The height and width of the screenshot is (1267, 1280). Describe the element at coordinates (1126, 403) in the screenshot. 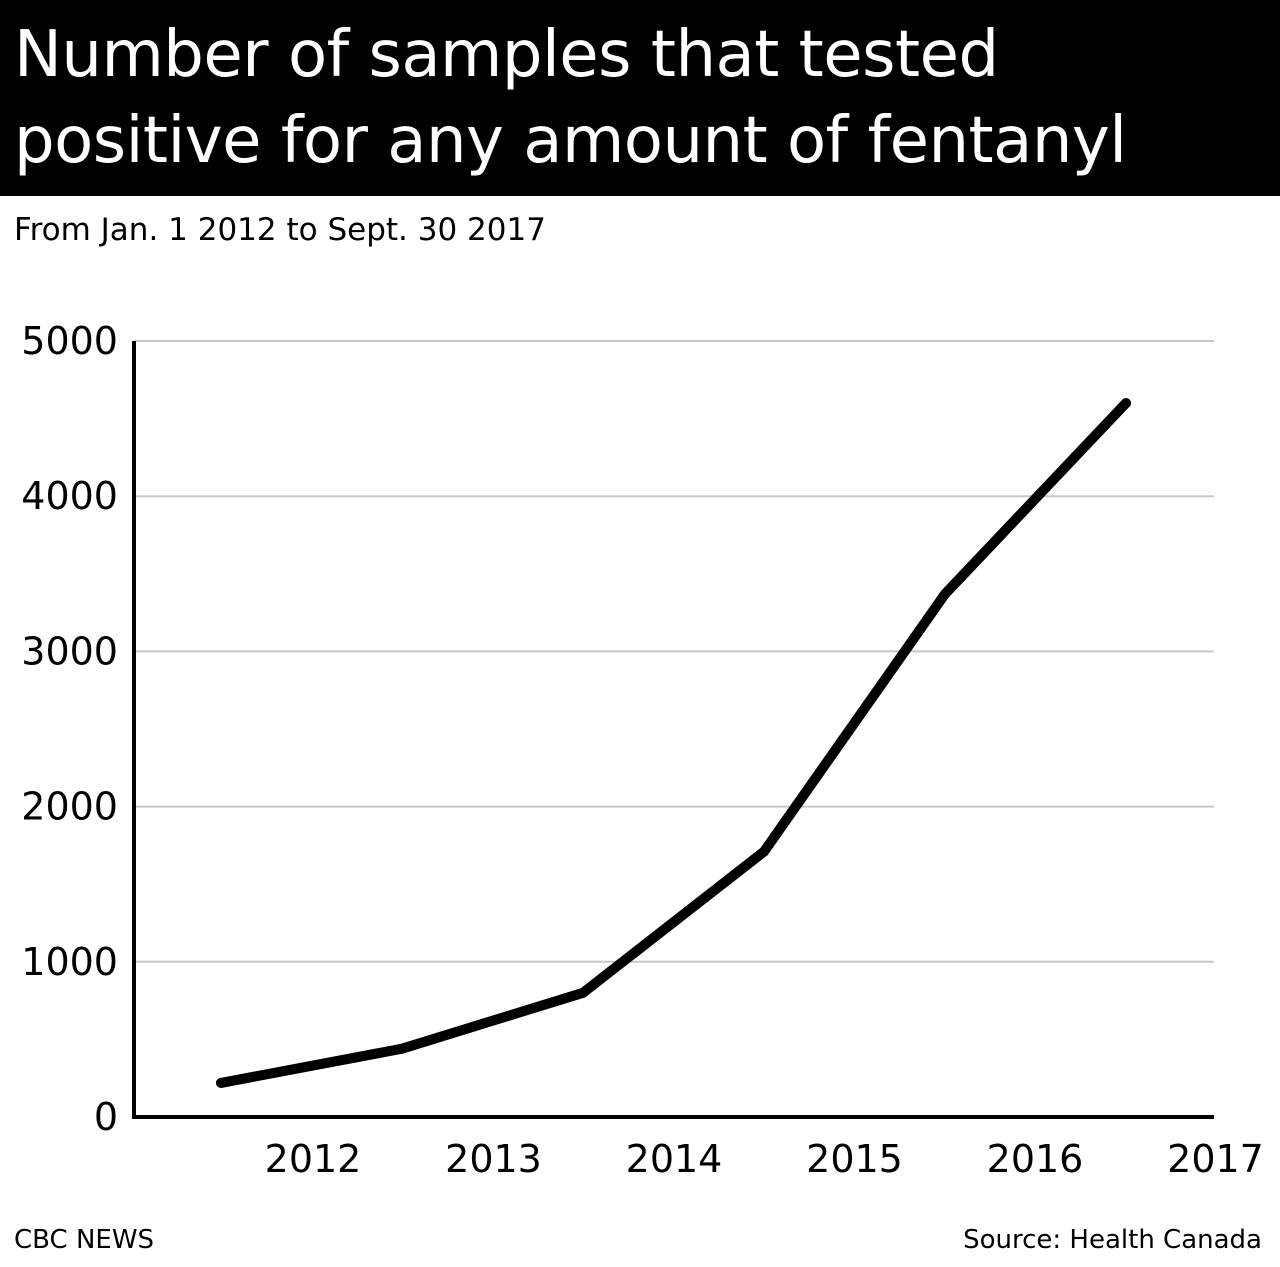

I see `data-point-2017` at that location.